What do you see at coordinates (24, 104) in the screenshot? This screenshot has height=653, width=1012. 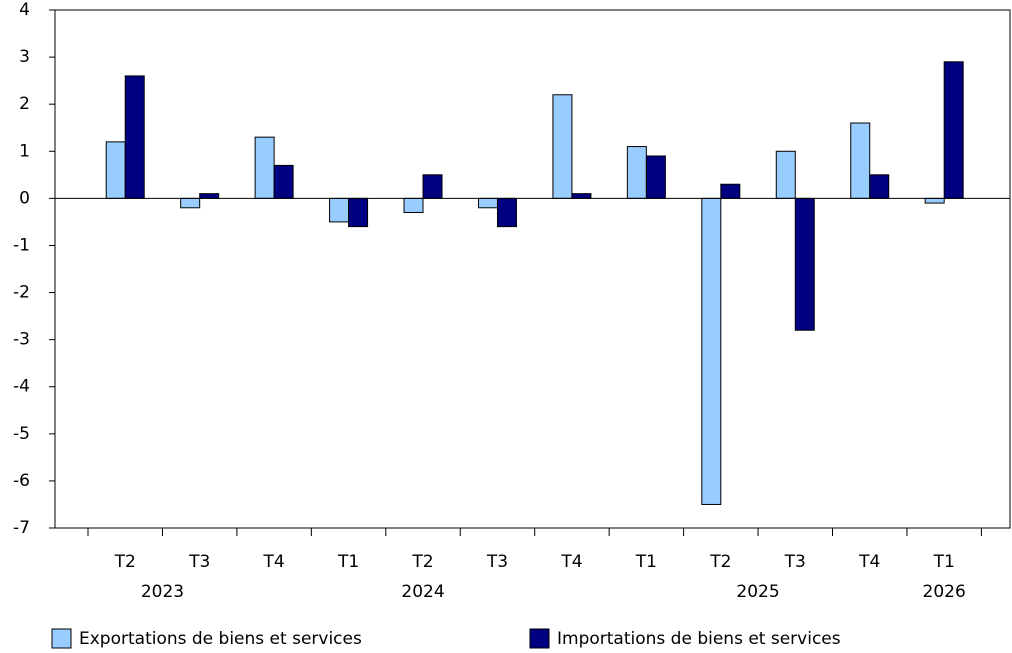 I see `y-tick-label: 2` at bounding box center [24, 104].